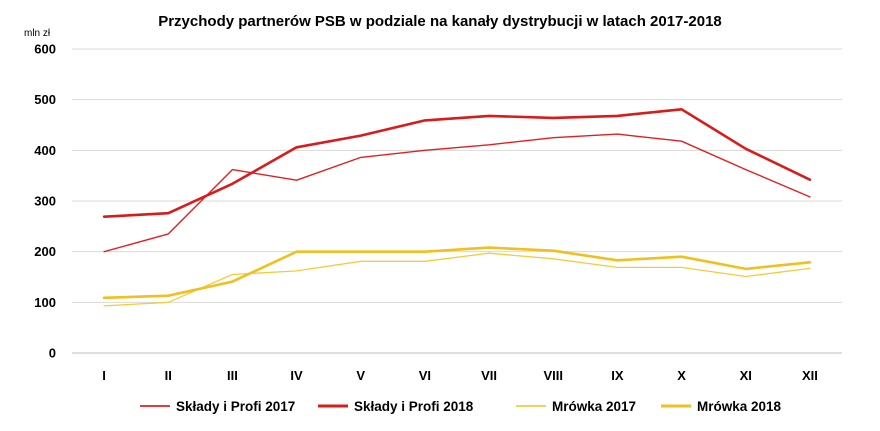  I want to click on y-tick-label: 400, so click(45, 150).